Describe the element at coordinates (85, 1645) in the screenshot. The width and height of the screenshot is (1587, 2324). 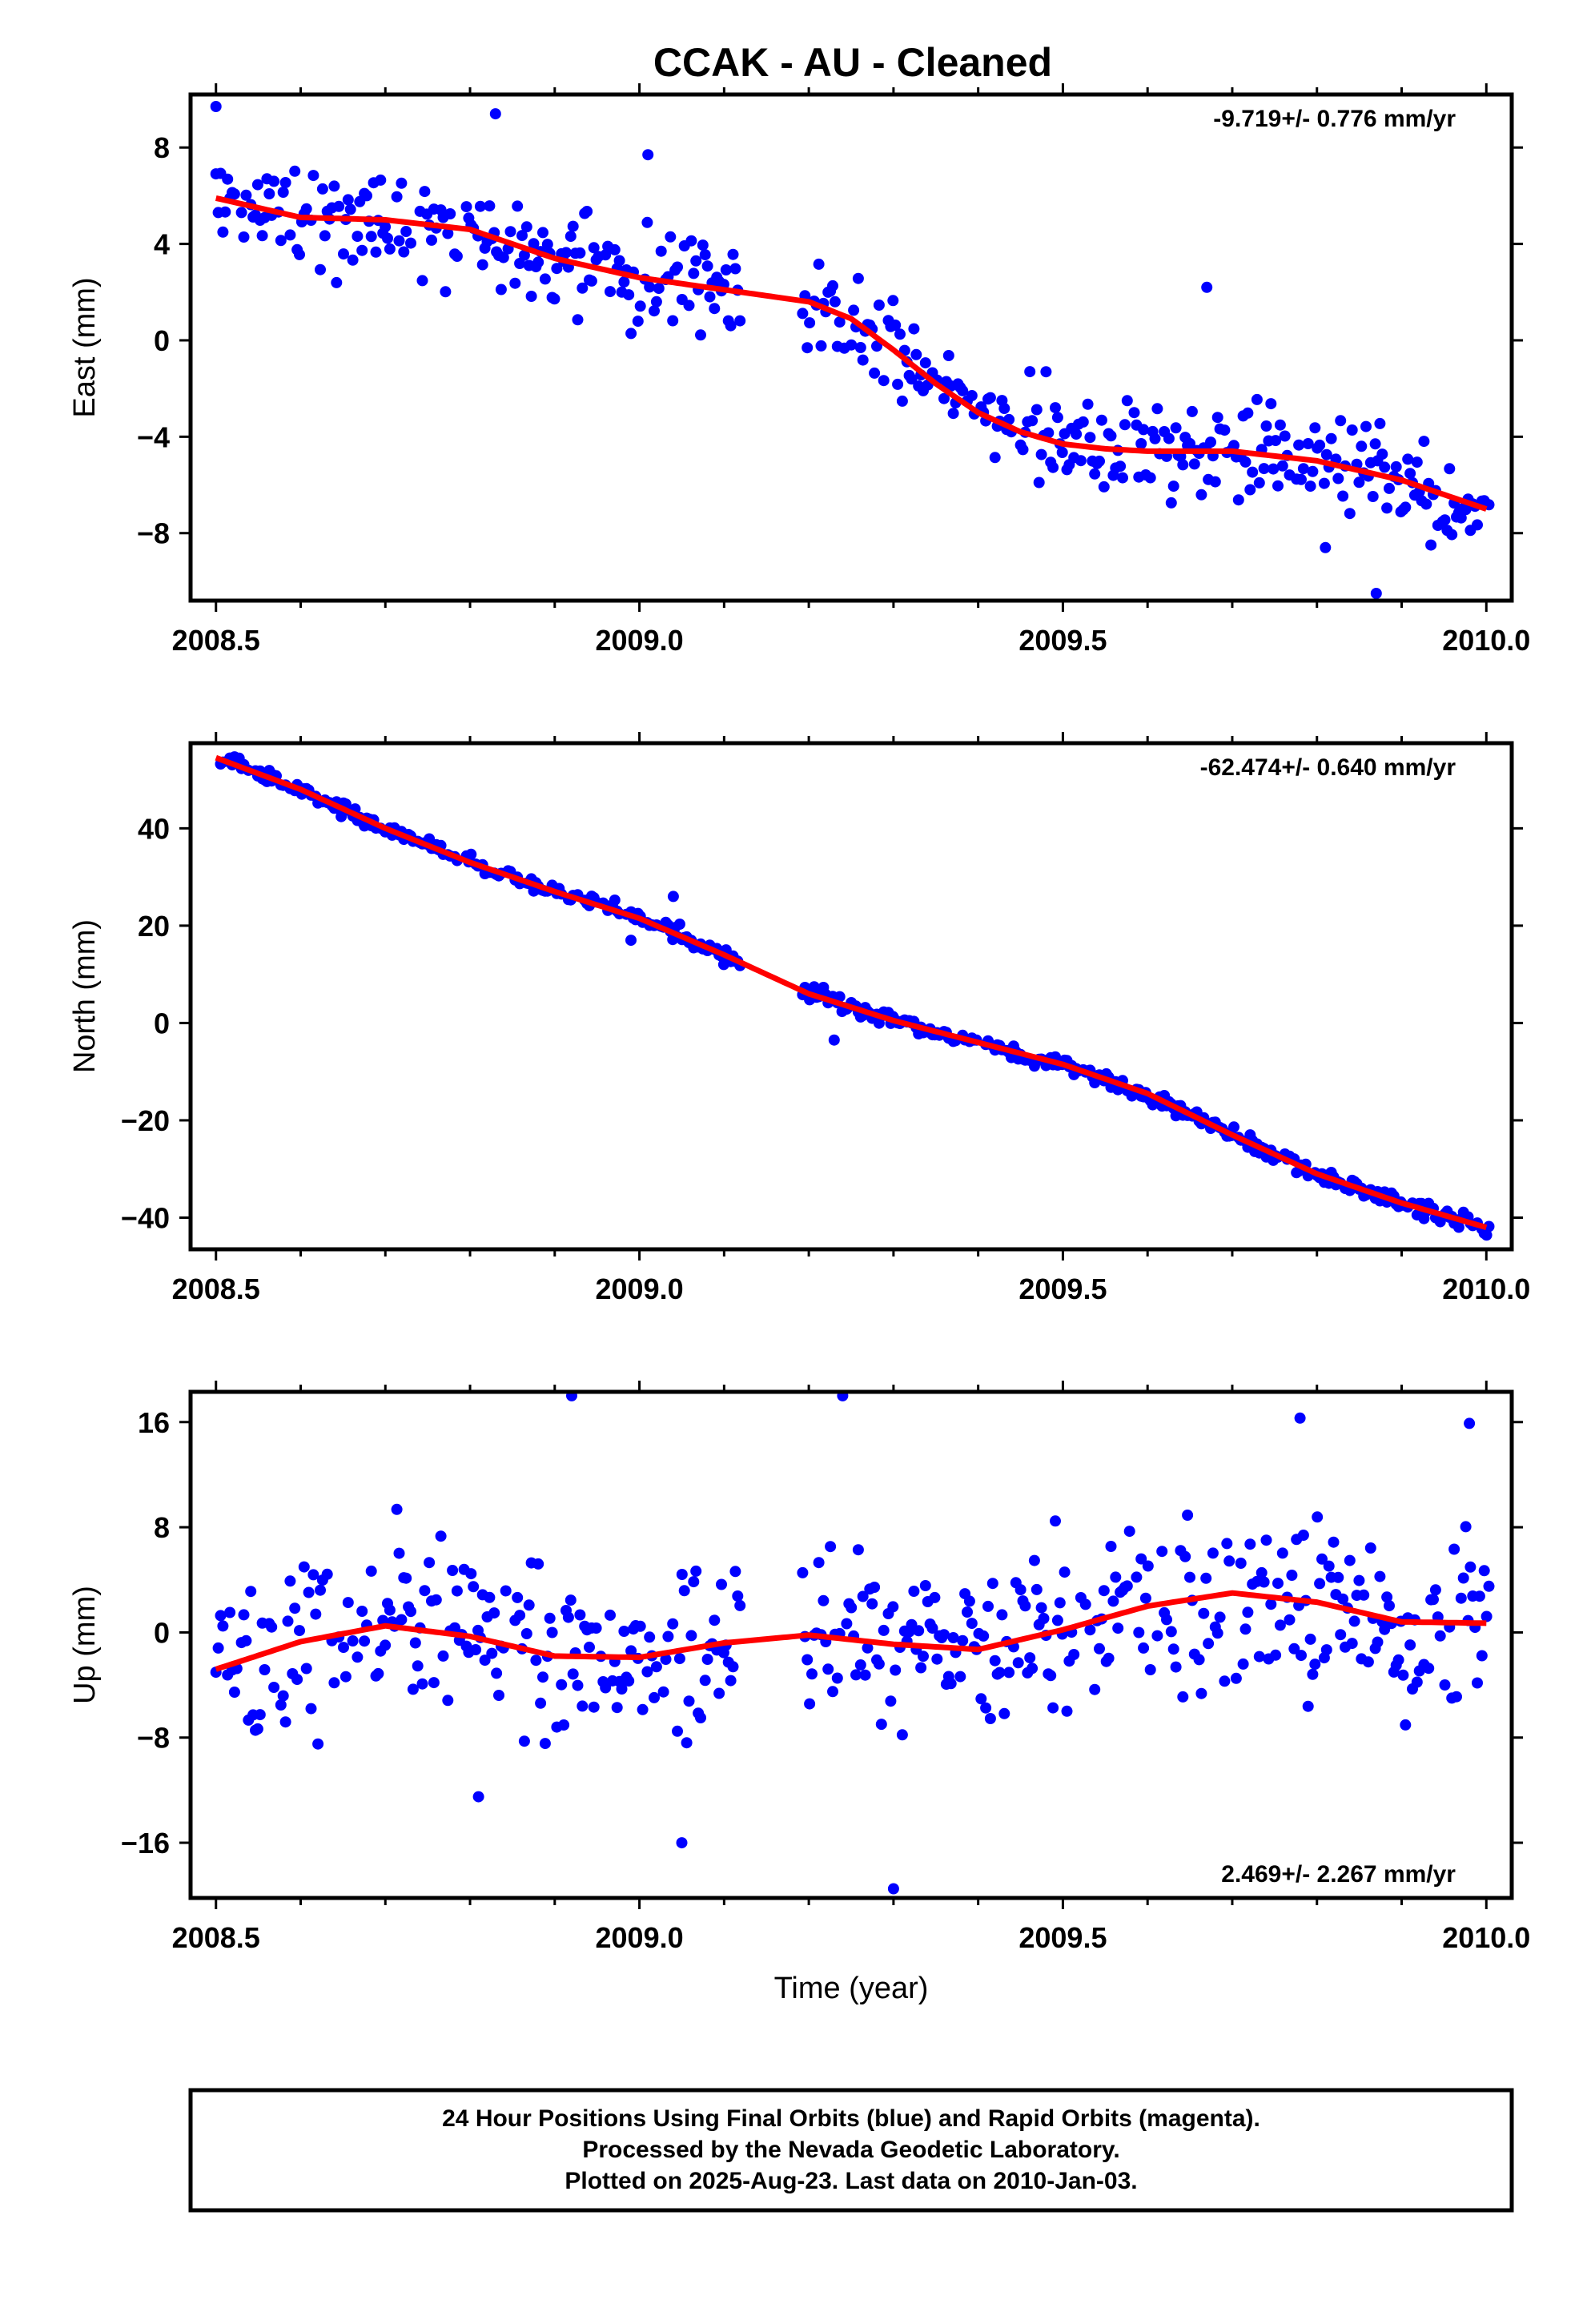
I see `up-y-axis-label: Up (mm)` at that location.